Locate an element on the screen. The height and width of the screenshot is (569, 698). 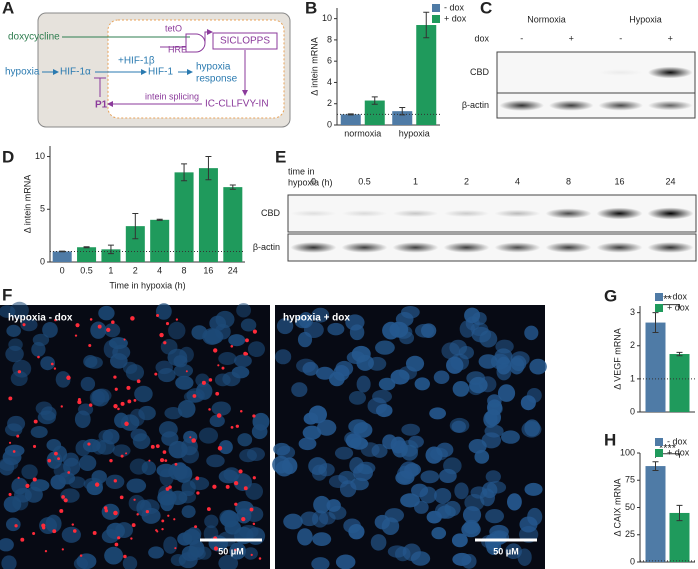
y-axis-title: Δ intein mRNA is located at coordinates (314, 66).